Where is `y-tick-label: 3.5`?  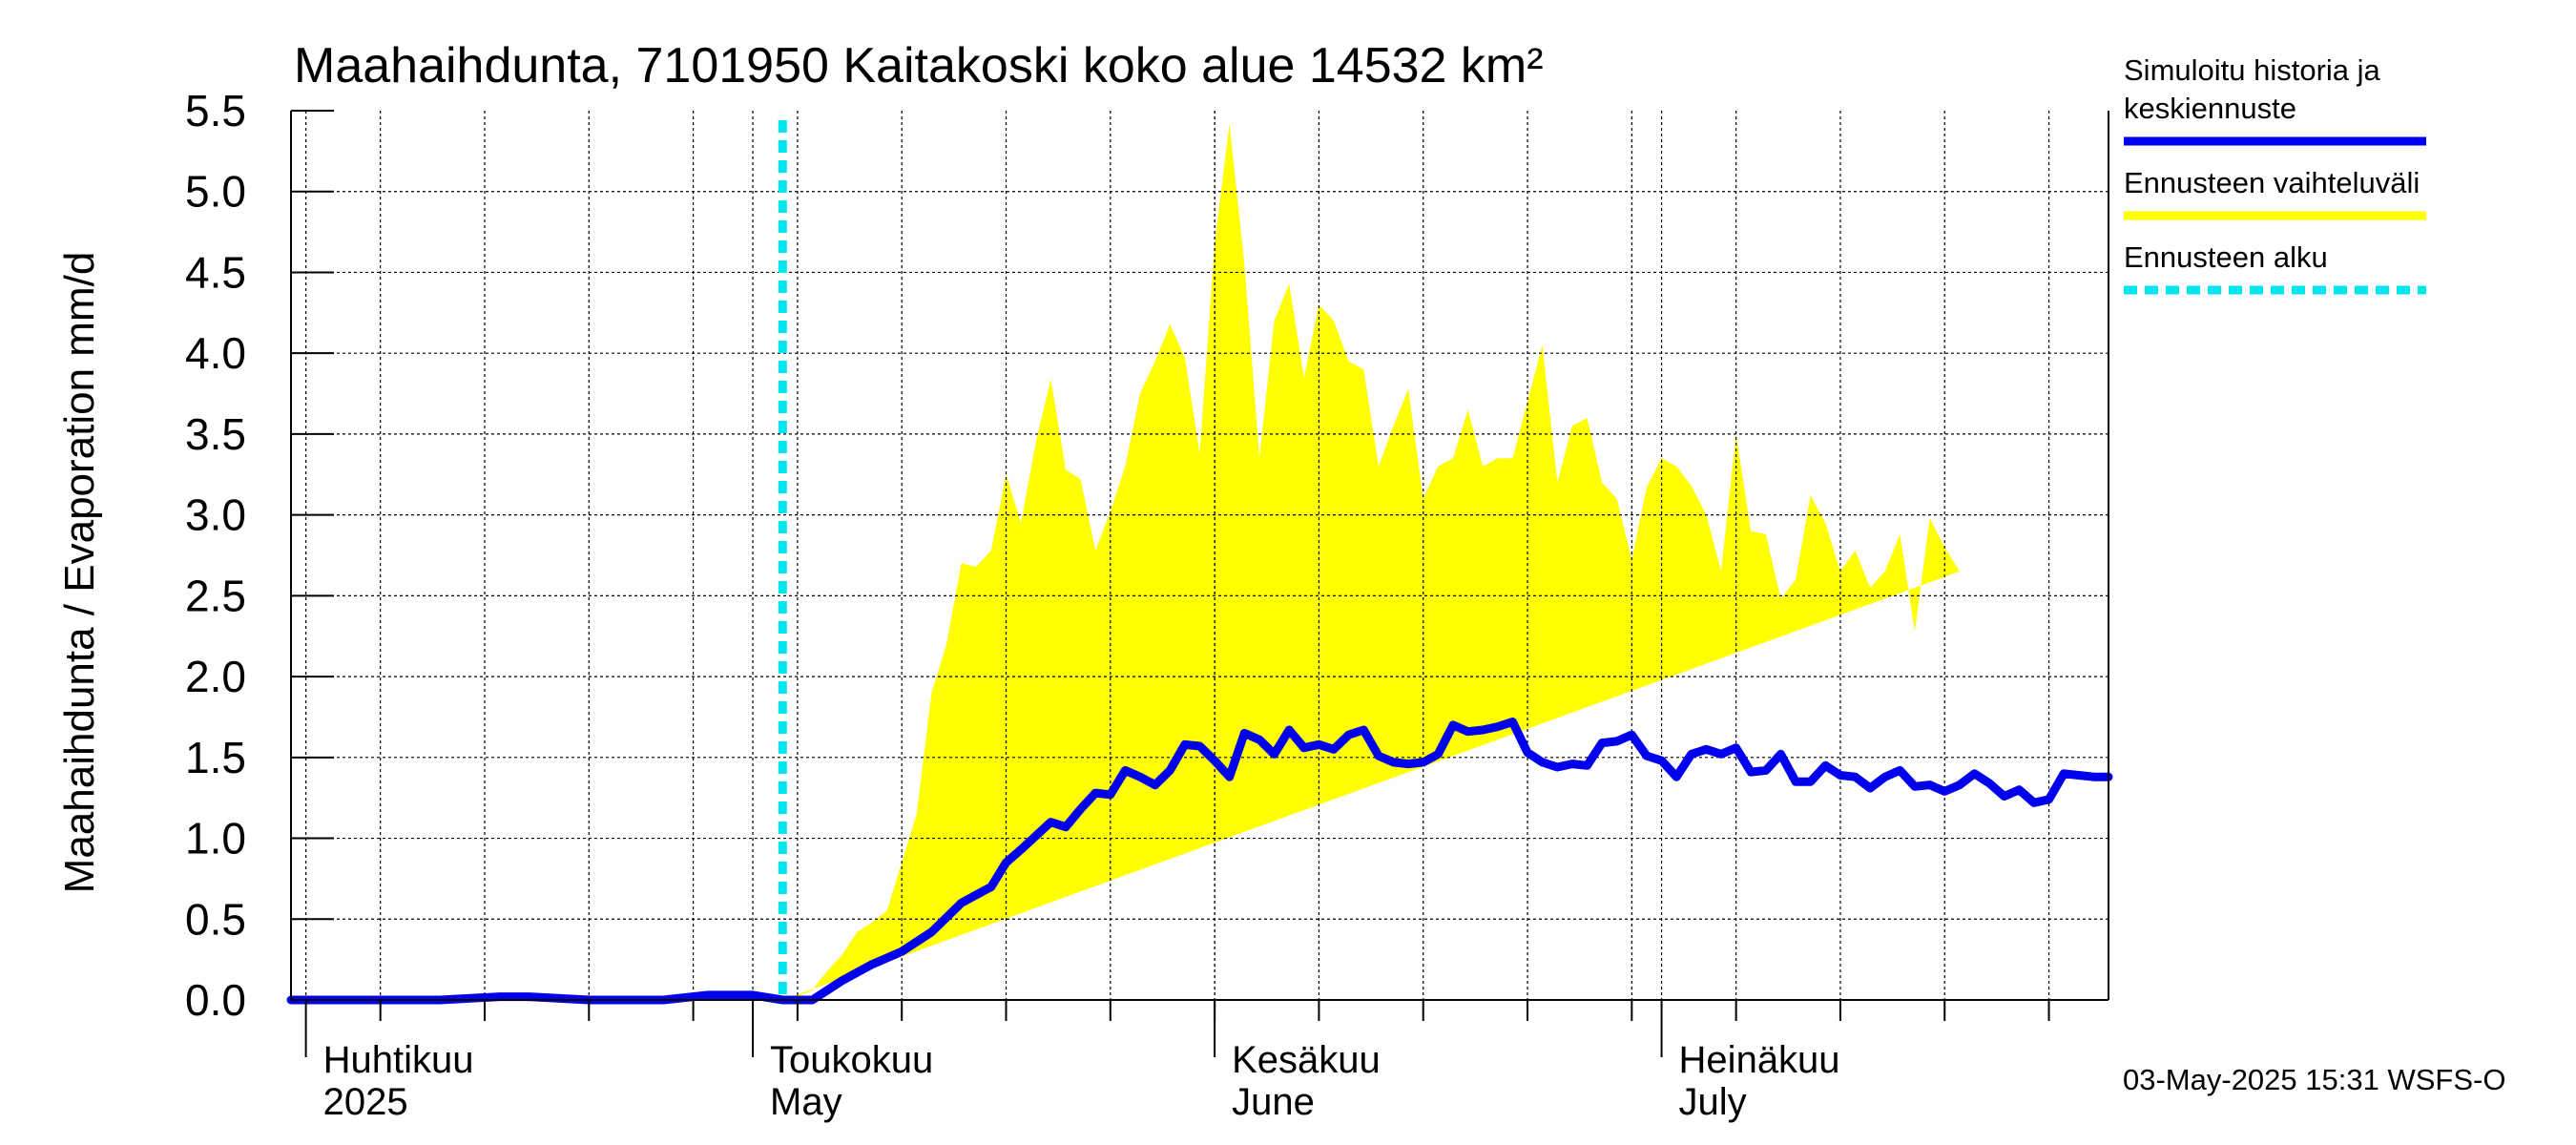
y-tick-label: 3.5 is located at coordinates (215, 434).